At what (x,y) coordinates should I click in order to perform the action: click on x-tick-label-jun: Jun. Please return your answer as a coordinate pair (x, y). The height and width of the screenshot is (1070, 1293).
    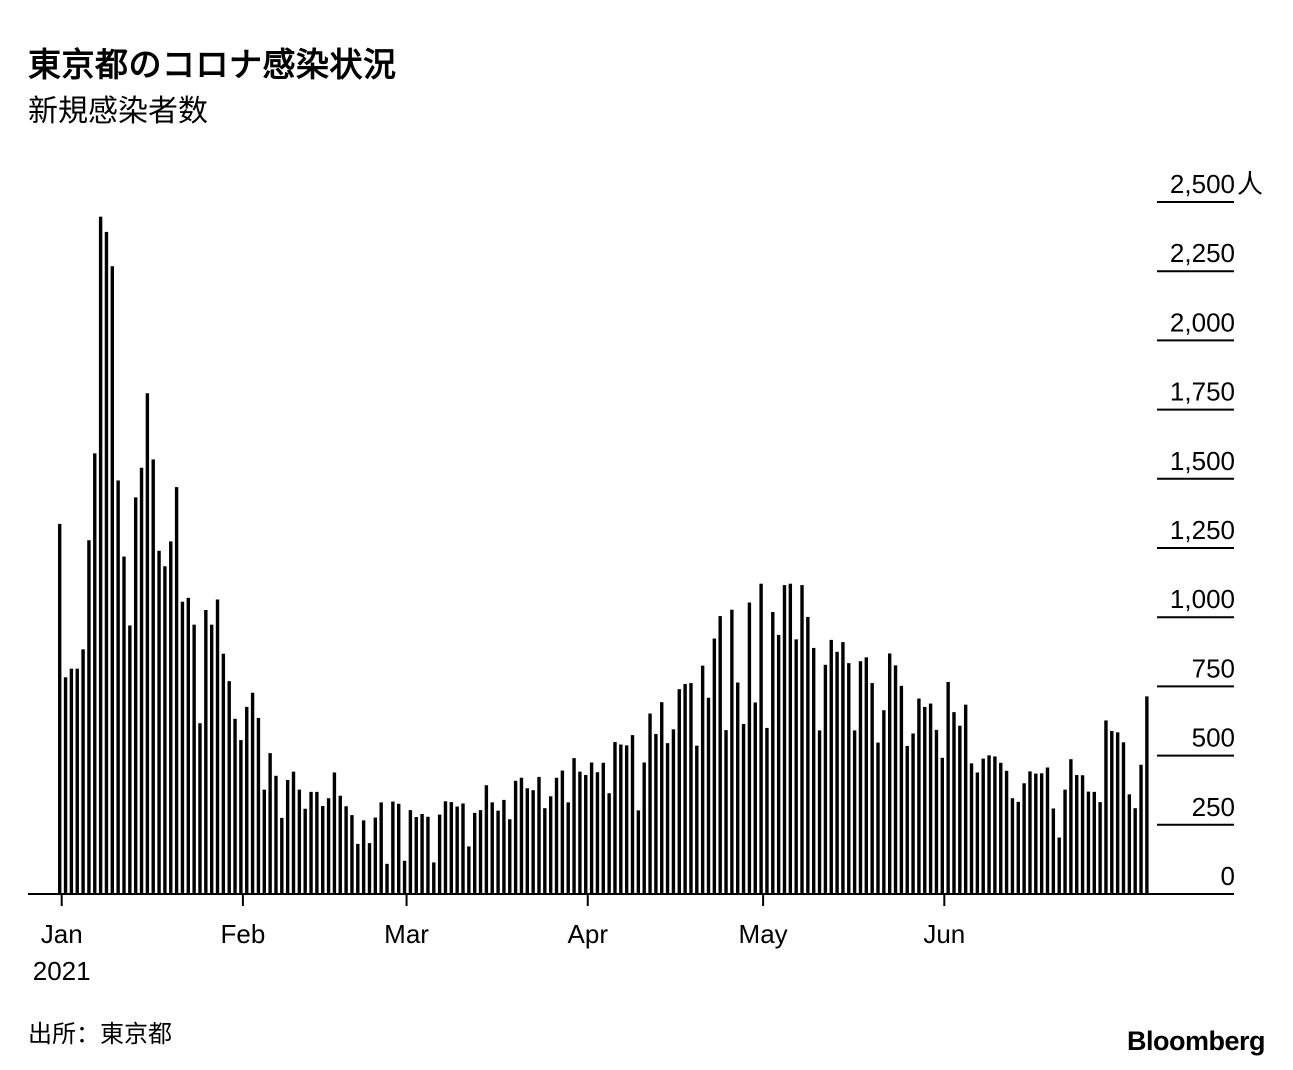
    Looking at the image, I should click on (944, 934).